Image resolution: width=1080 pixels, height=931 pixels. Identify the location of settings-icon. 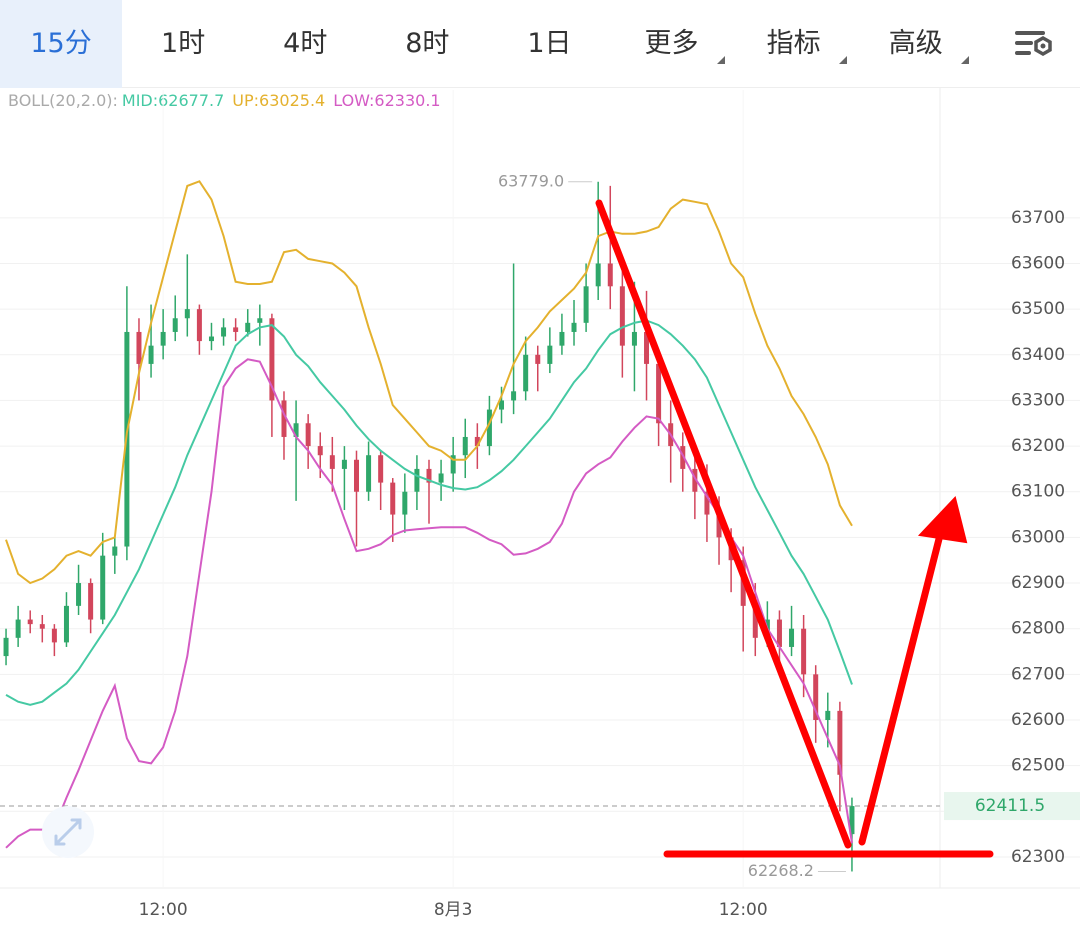
(1028, 44).